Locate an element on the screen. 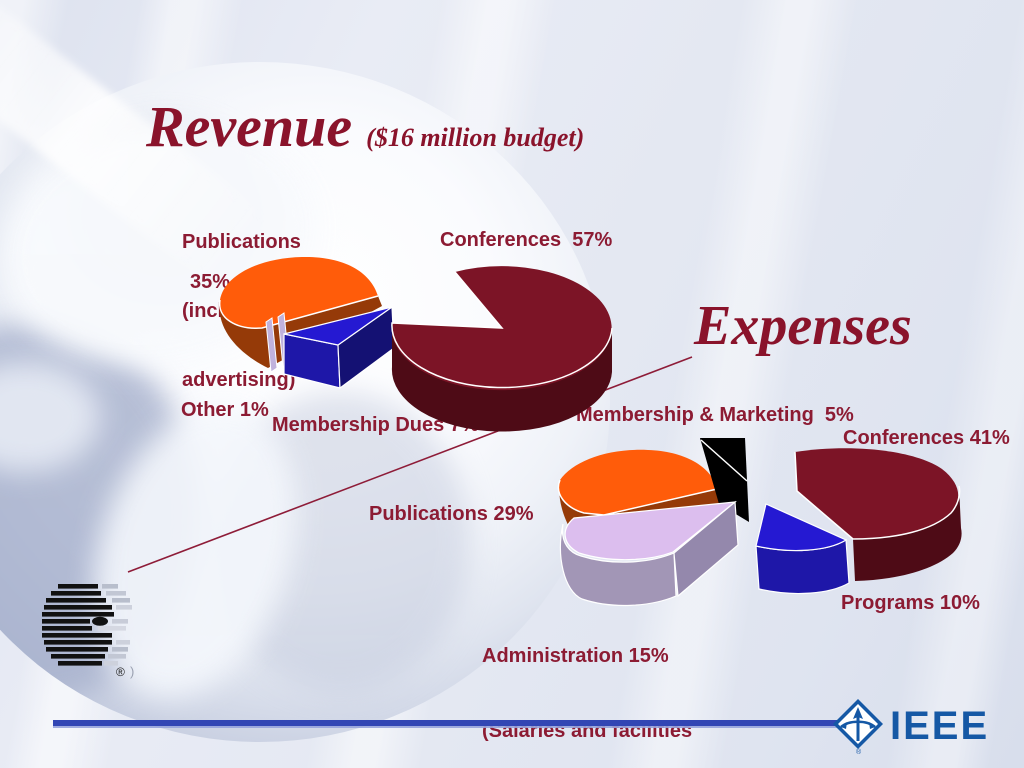 Image resolution: width=1024 pixels, height=768 pixels. expenses-title: Expenses is located at coordinates (803, 326).